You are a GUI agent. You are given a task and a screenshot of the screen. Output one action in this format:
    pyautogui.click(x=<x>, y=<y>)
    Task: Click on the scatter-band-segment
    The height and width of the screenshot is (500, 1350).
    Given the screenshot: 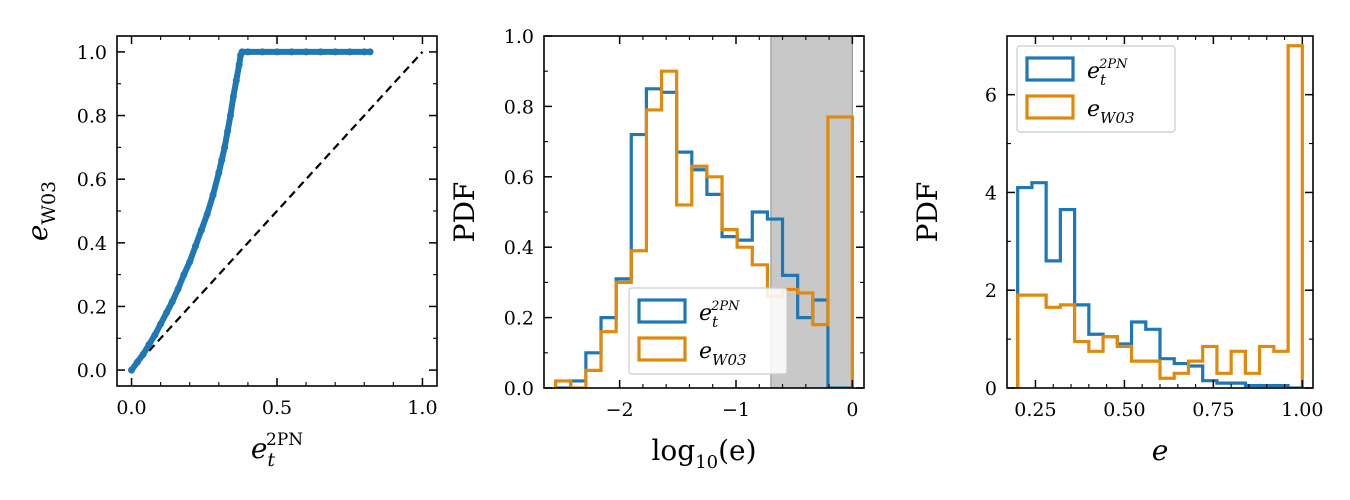 What is the action you would take?
    pyautogui.click(x=216, y=184)
    